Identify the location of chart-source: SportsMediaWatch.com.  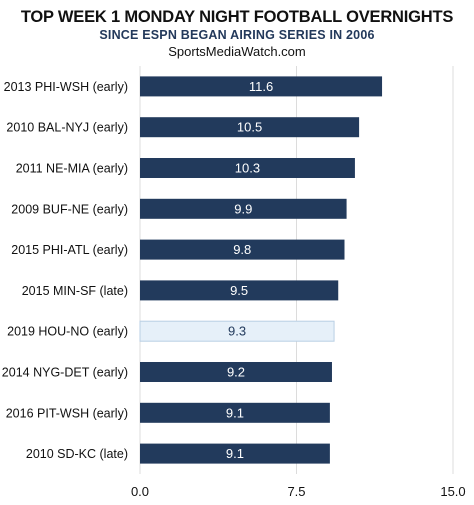
(237, 51).